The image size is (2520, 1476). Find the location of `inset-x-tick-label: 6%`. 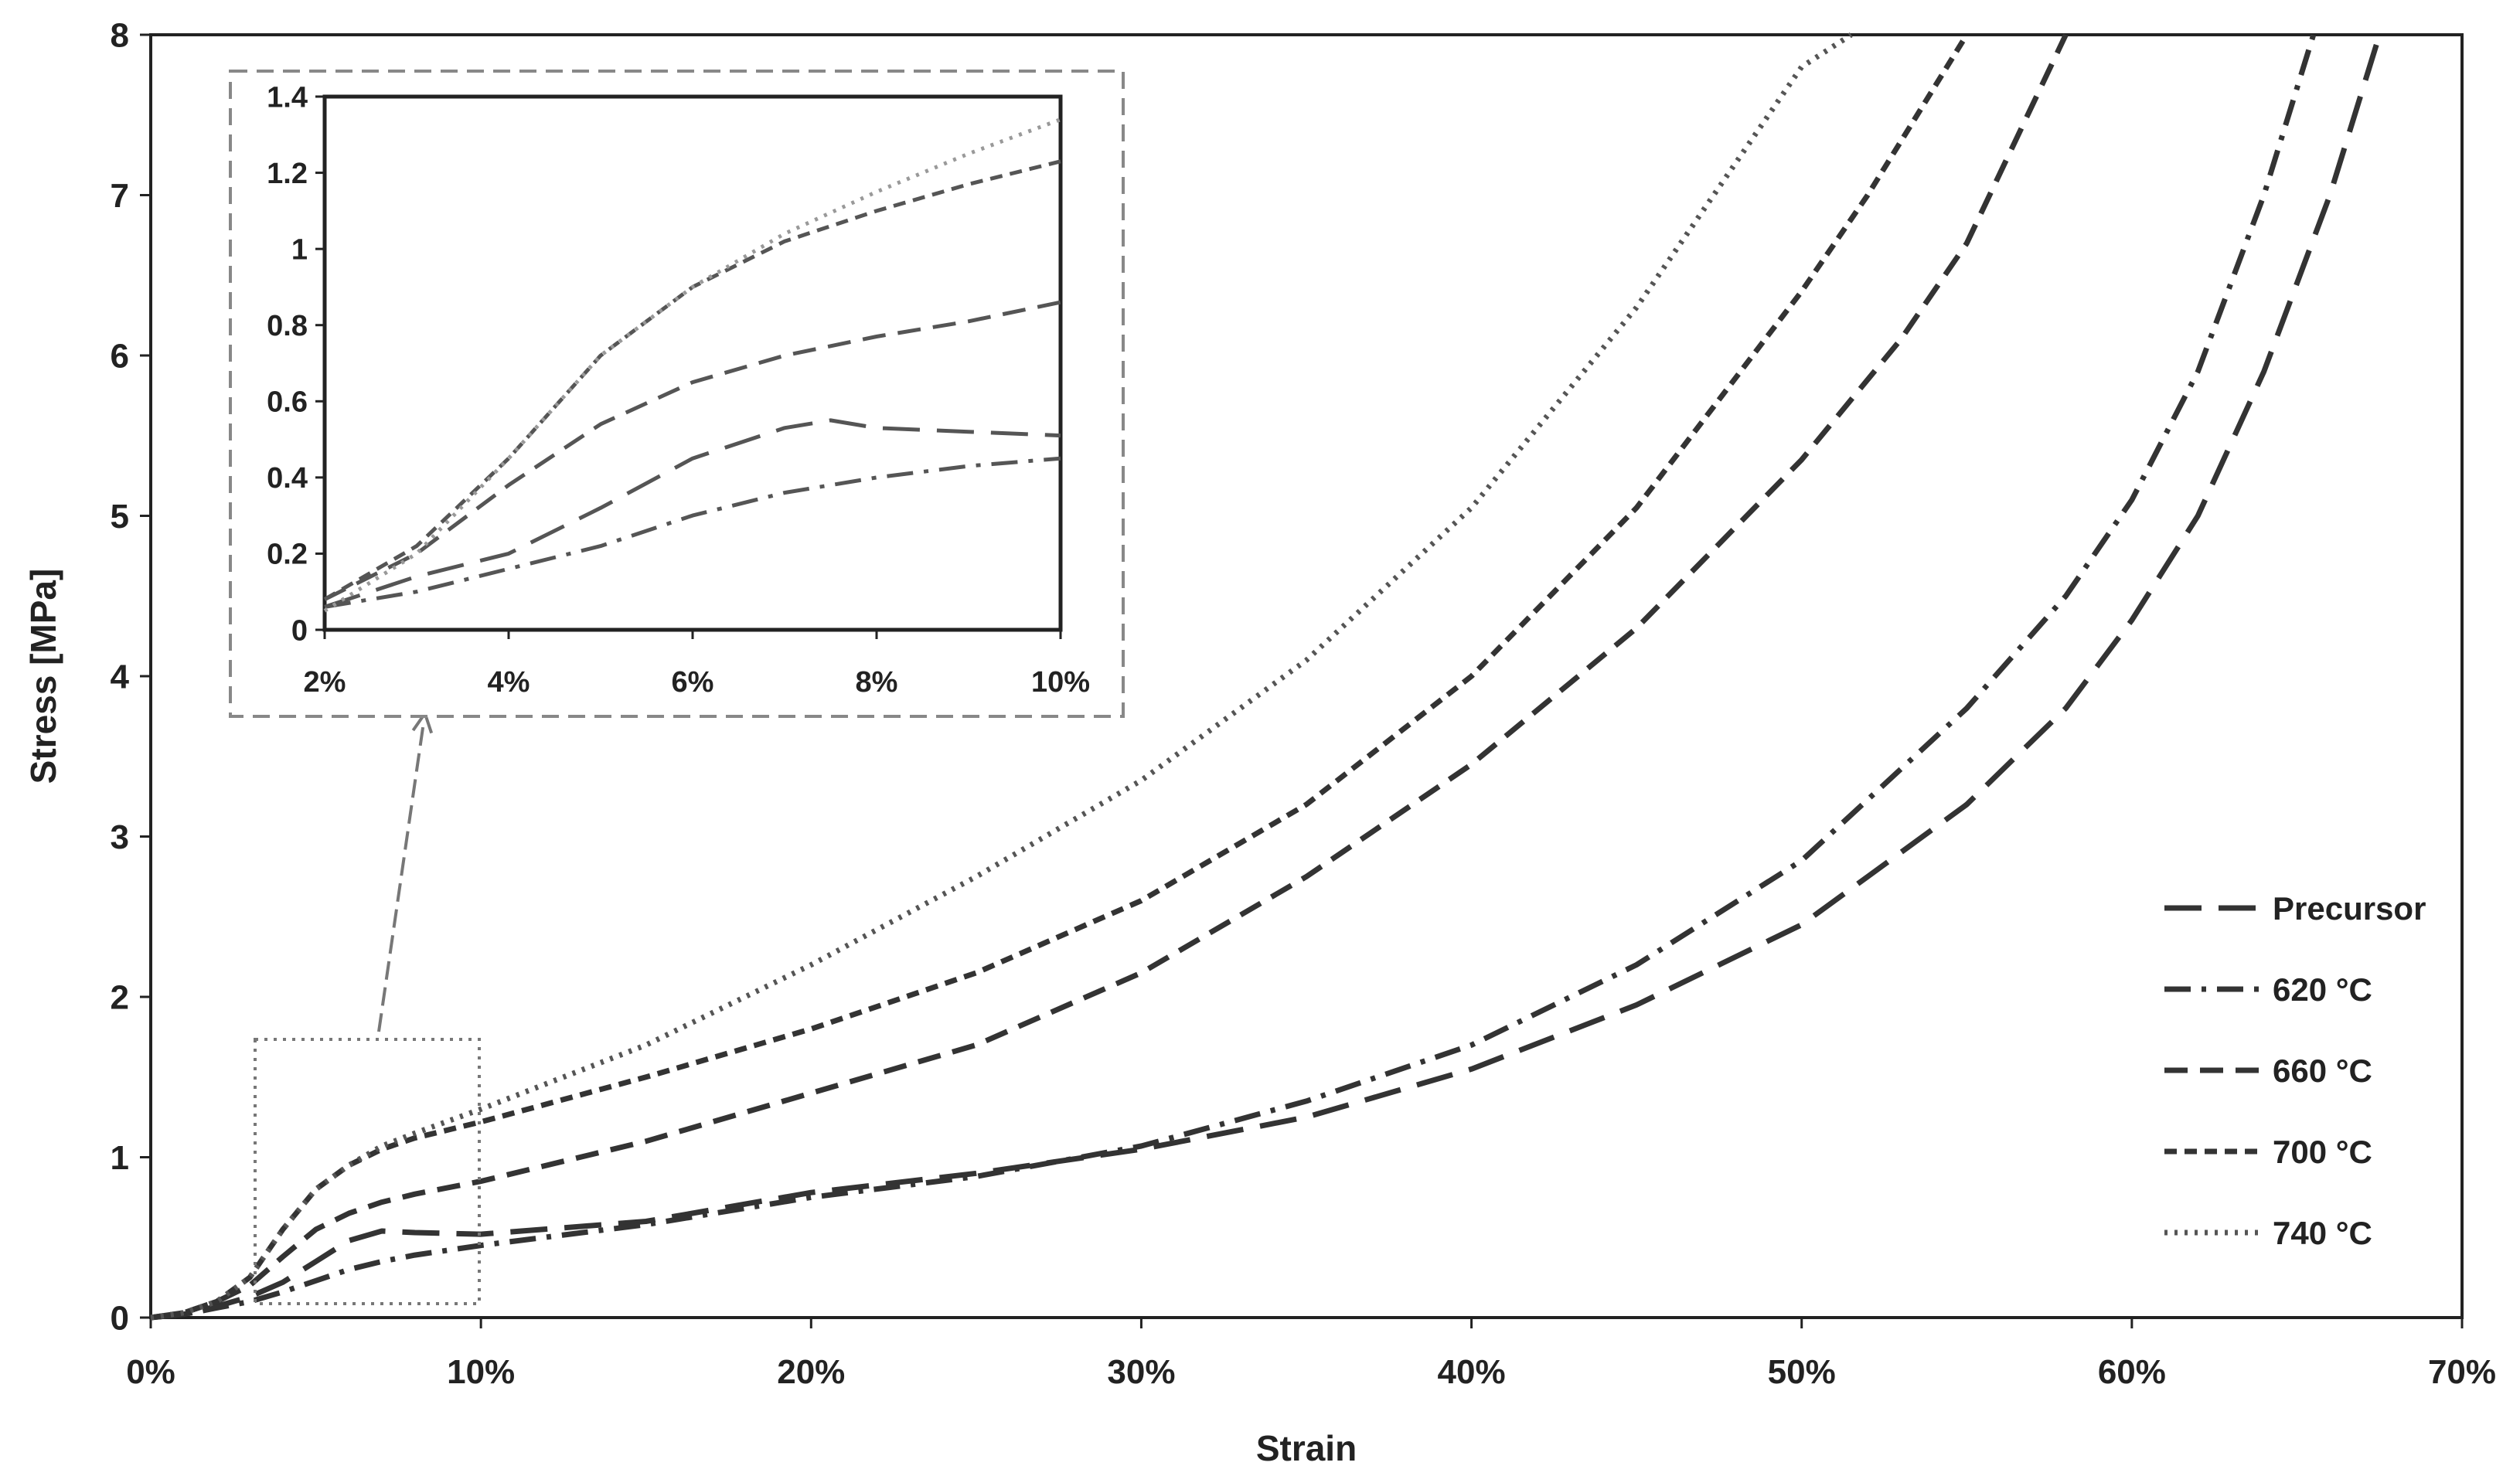

inset-x-tick-label: 6% is located at coordinates (693, 682).